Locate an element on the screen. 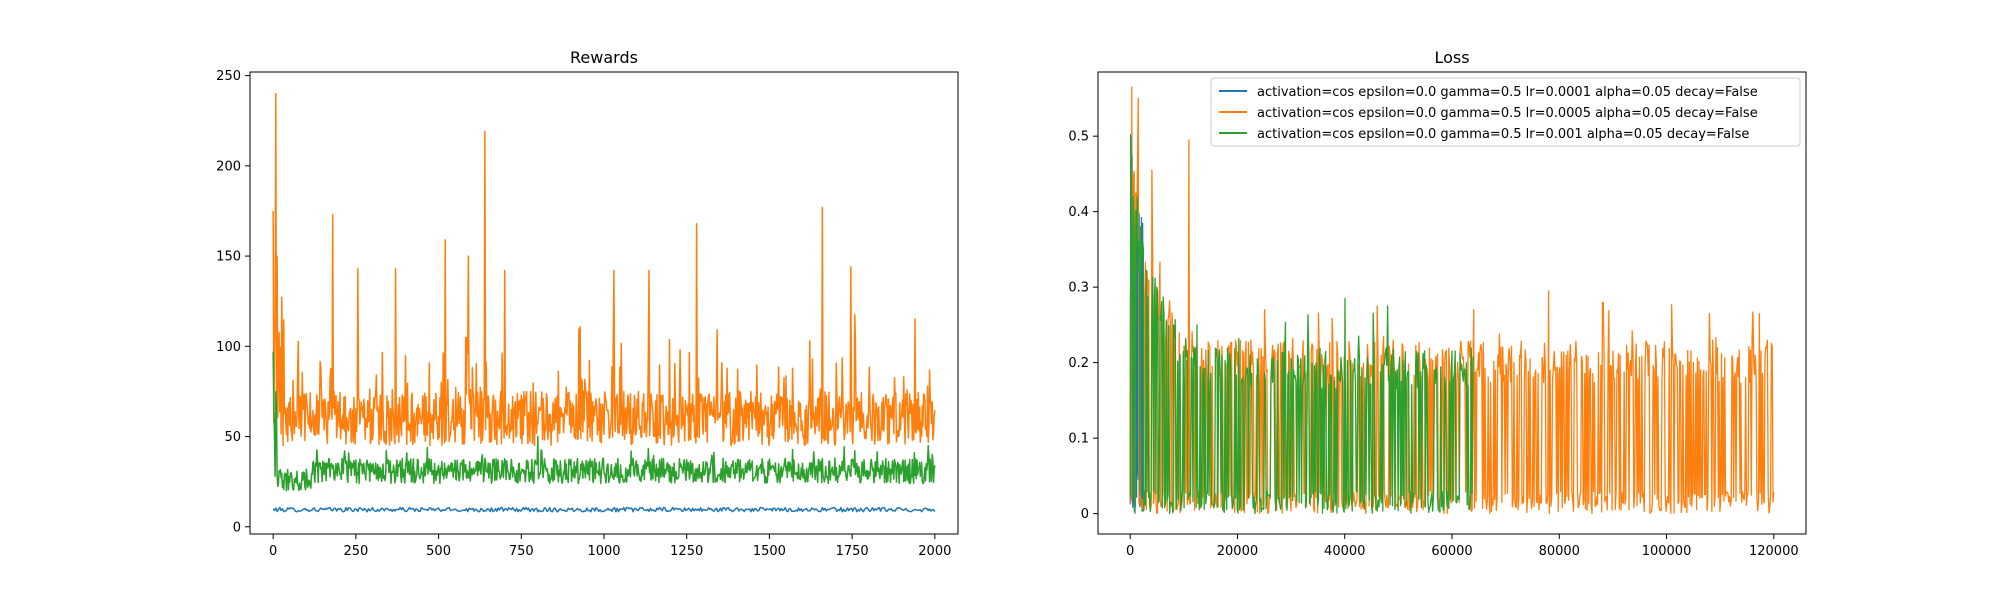  y-tick-label: 150 is located at coordinates (228, 257).